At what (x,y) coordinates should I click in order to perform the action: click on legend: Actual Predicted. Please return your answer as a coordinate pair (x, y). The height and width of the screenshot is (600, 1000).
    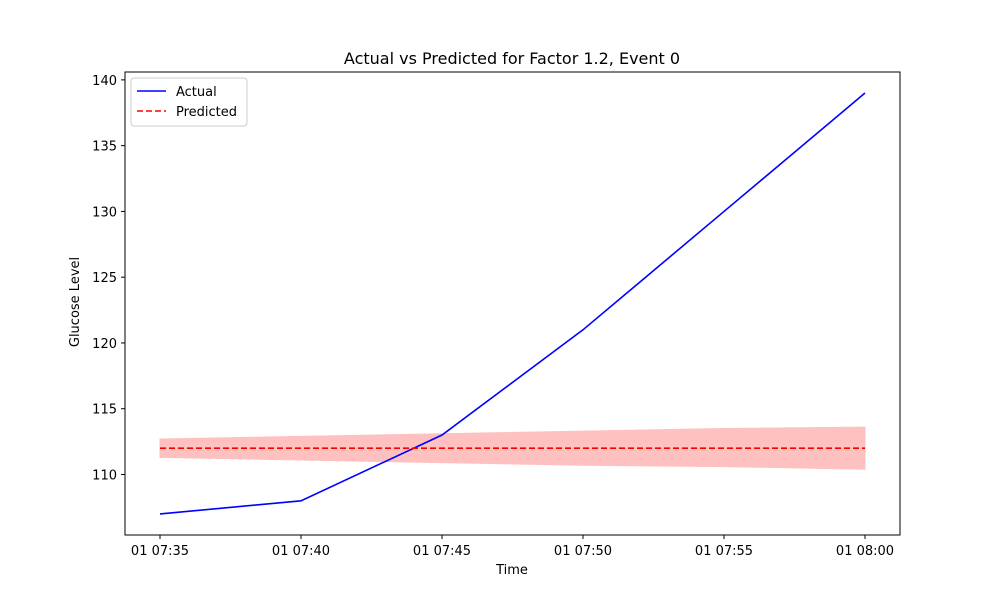
    Looking at the image, I should click on (189, 102).